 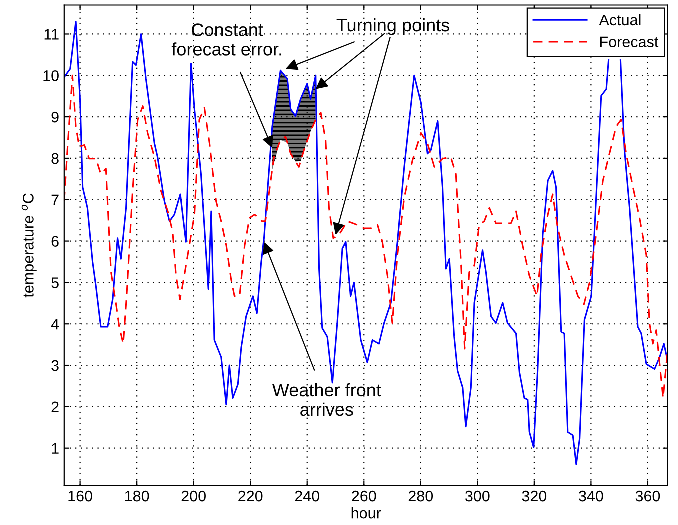 What do you see at coordinates (327, 399) in the screenshot?
I see `annotation: Weather front arrives` at bounding box center [327, 399].